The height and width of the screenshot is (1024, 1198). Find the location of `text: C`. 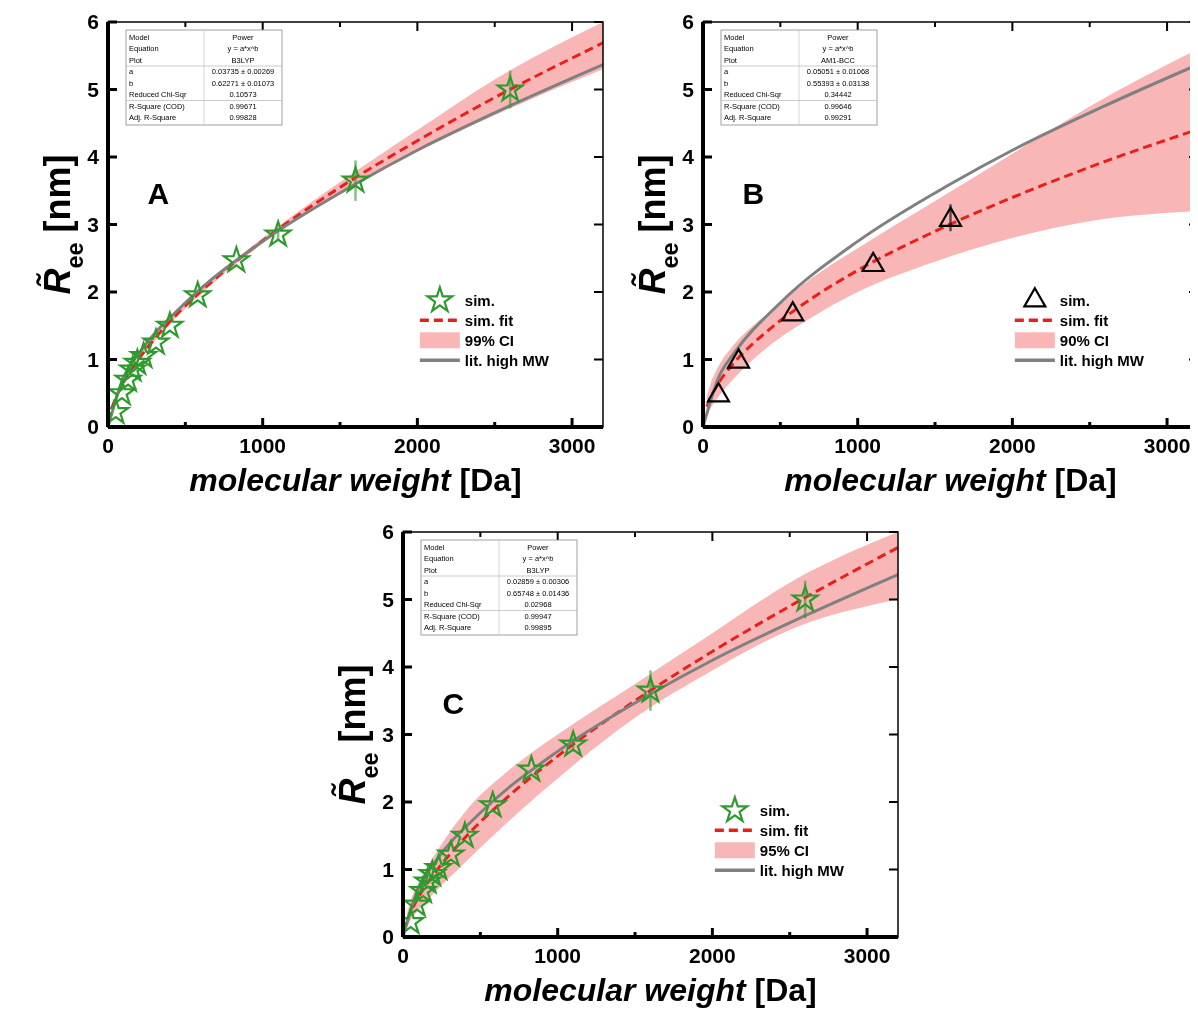

text: C is located at coordinates (453, 704).